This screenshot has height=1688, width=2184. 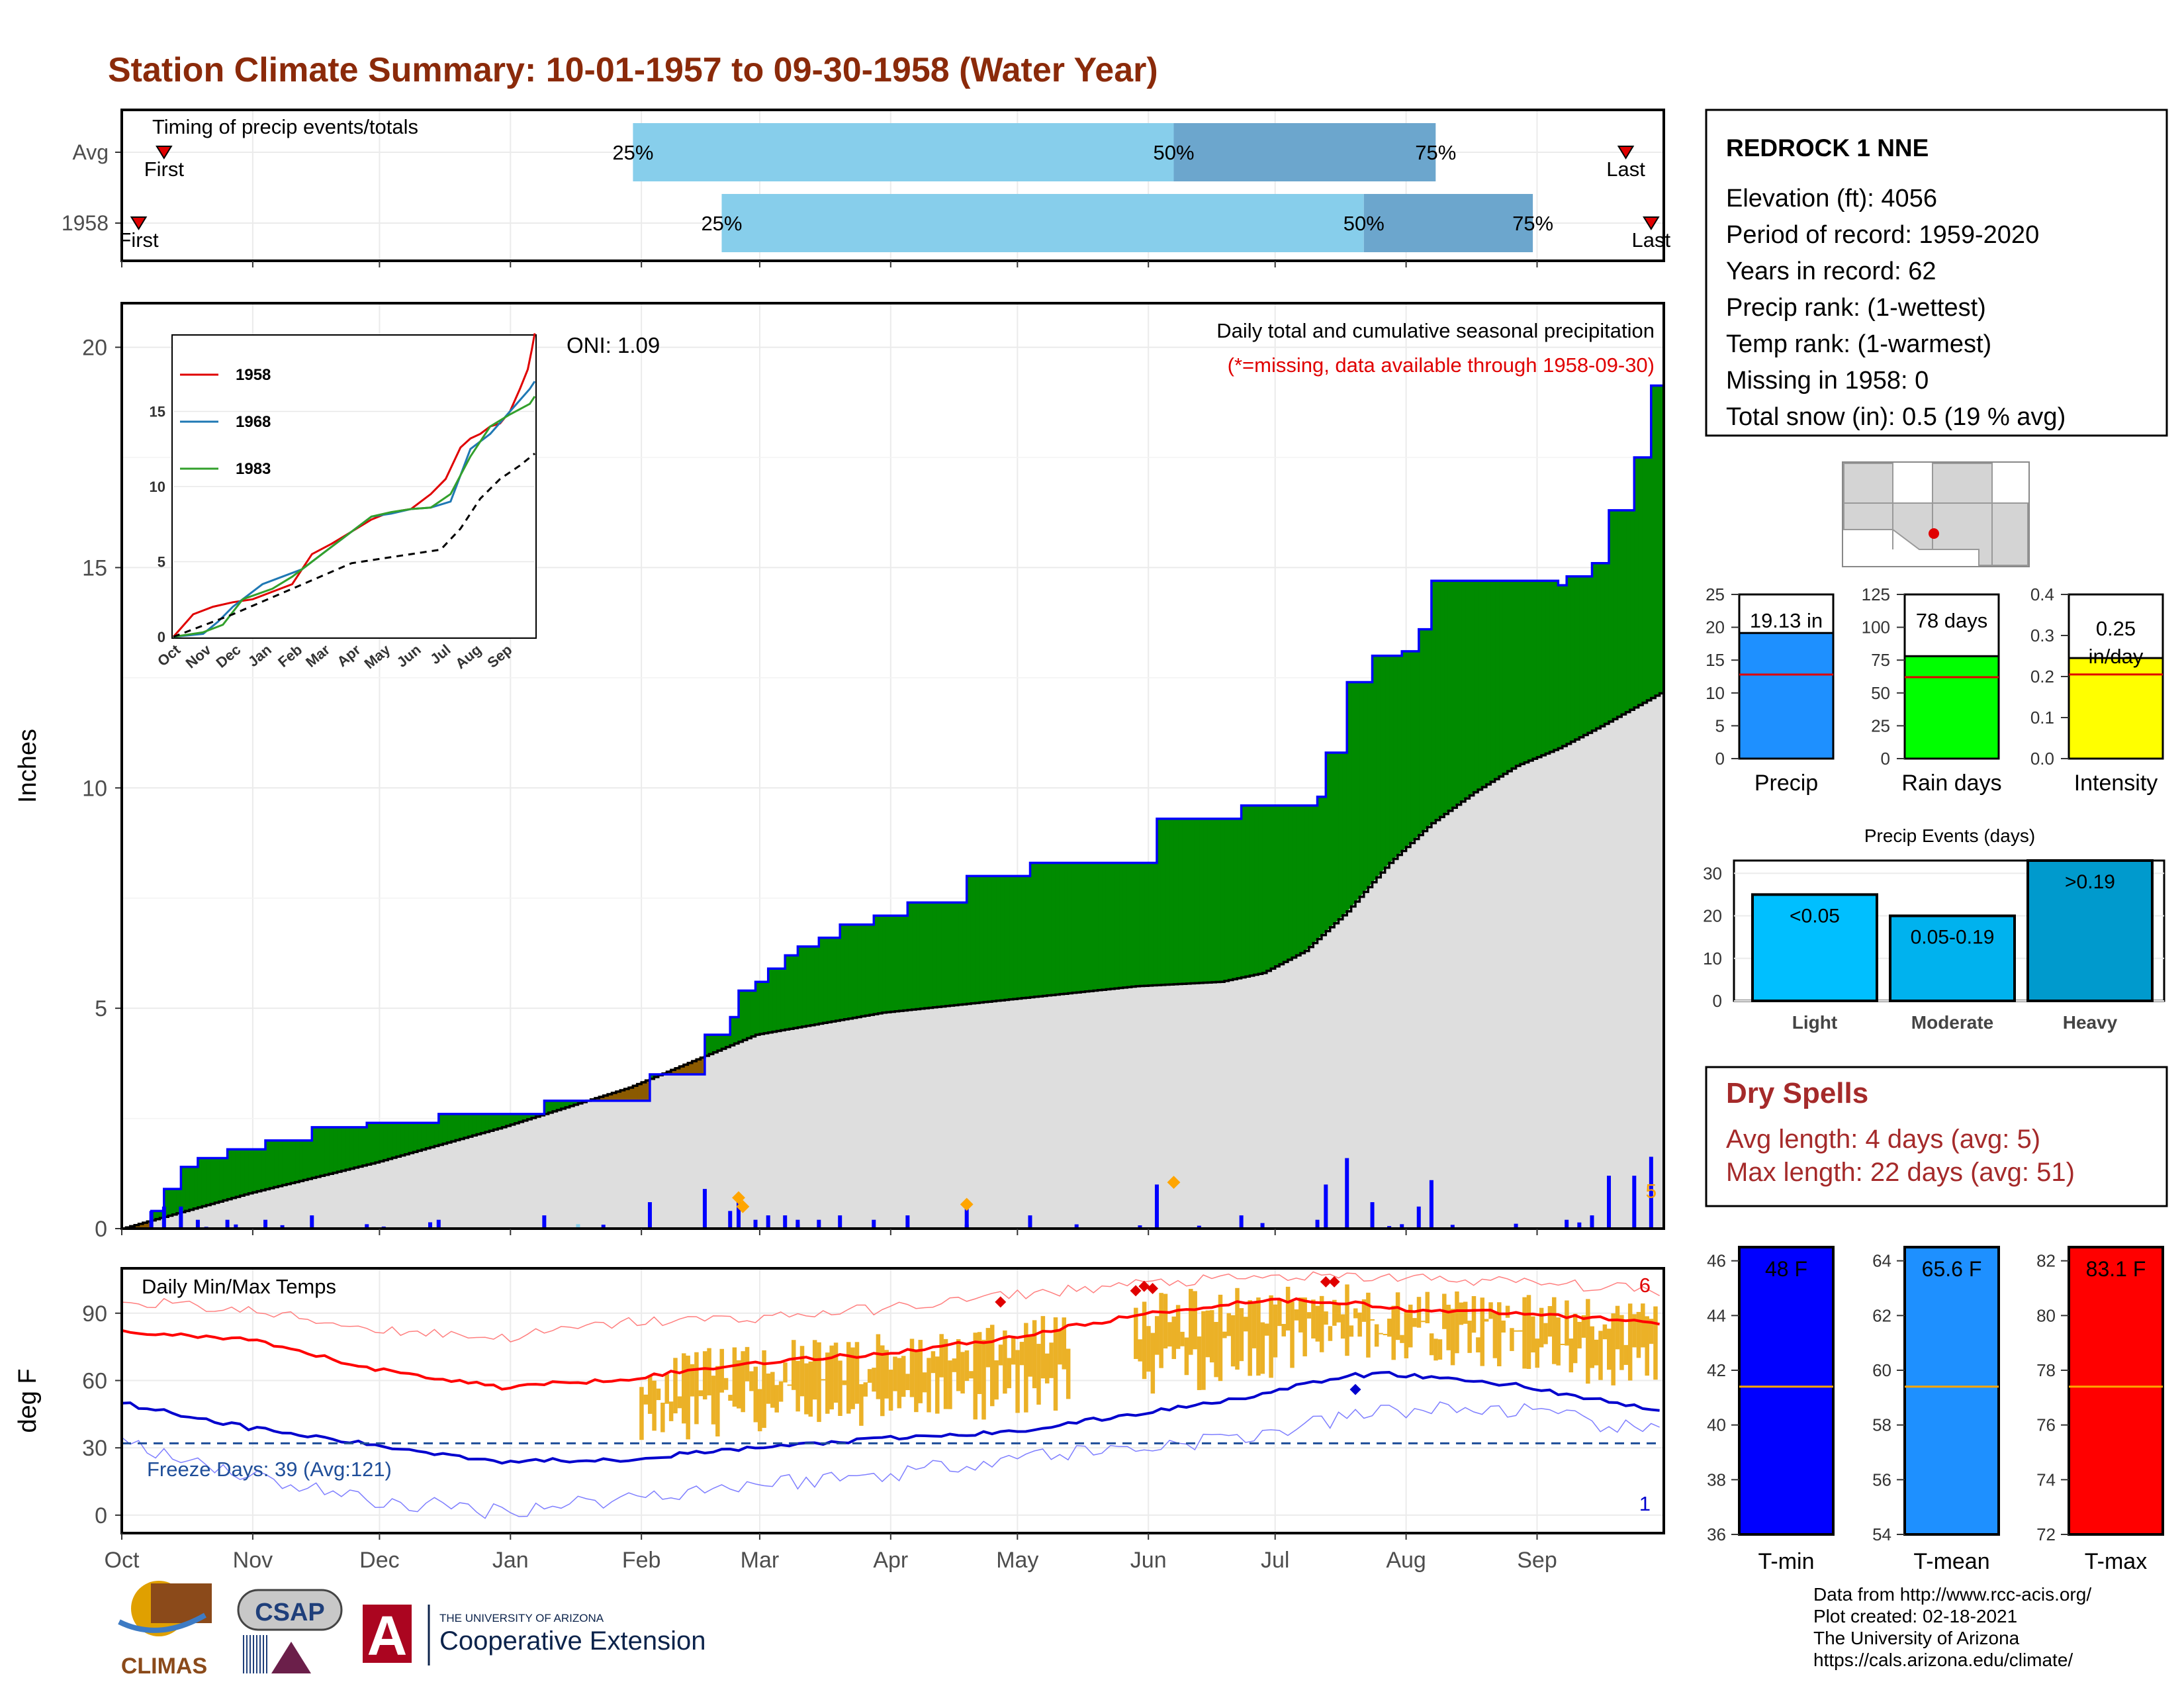 What do you see at coordinates (138, 240) in the screenshot?
I see `timing-first-label: First` at bounding box center [138, 240].